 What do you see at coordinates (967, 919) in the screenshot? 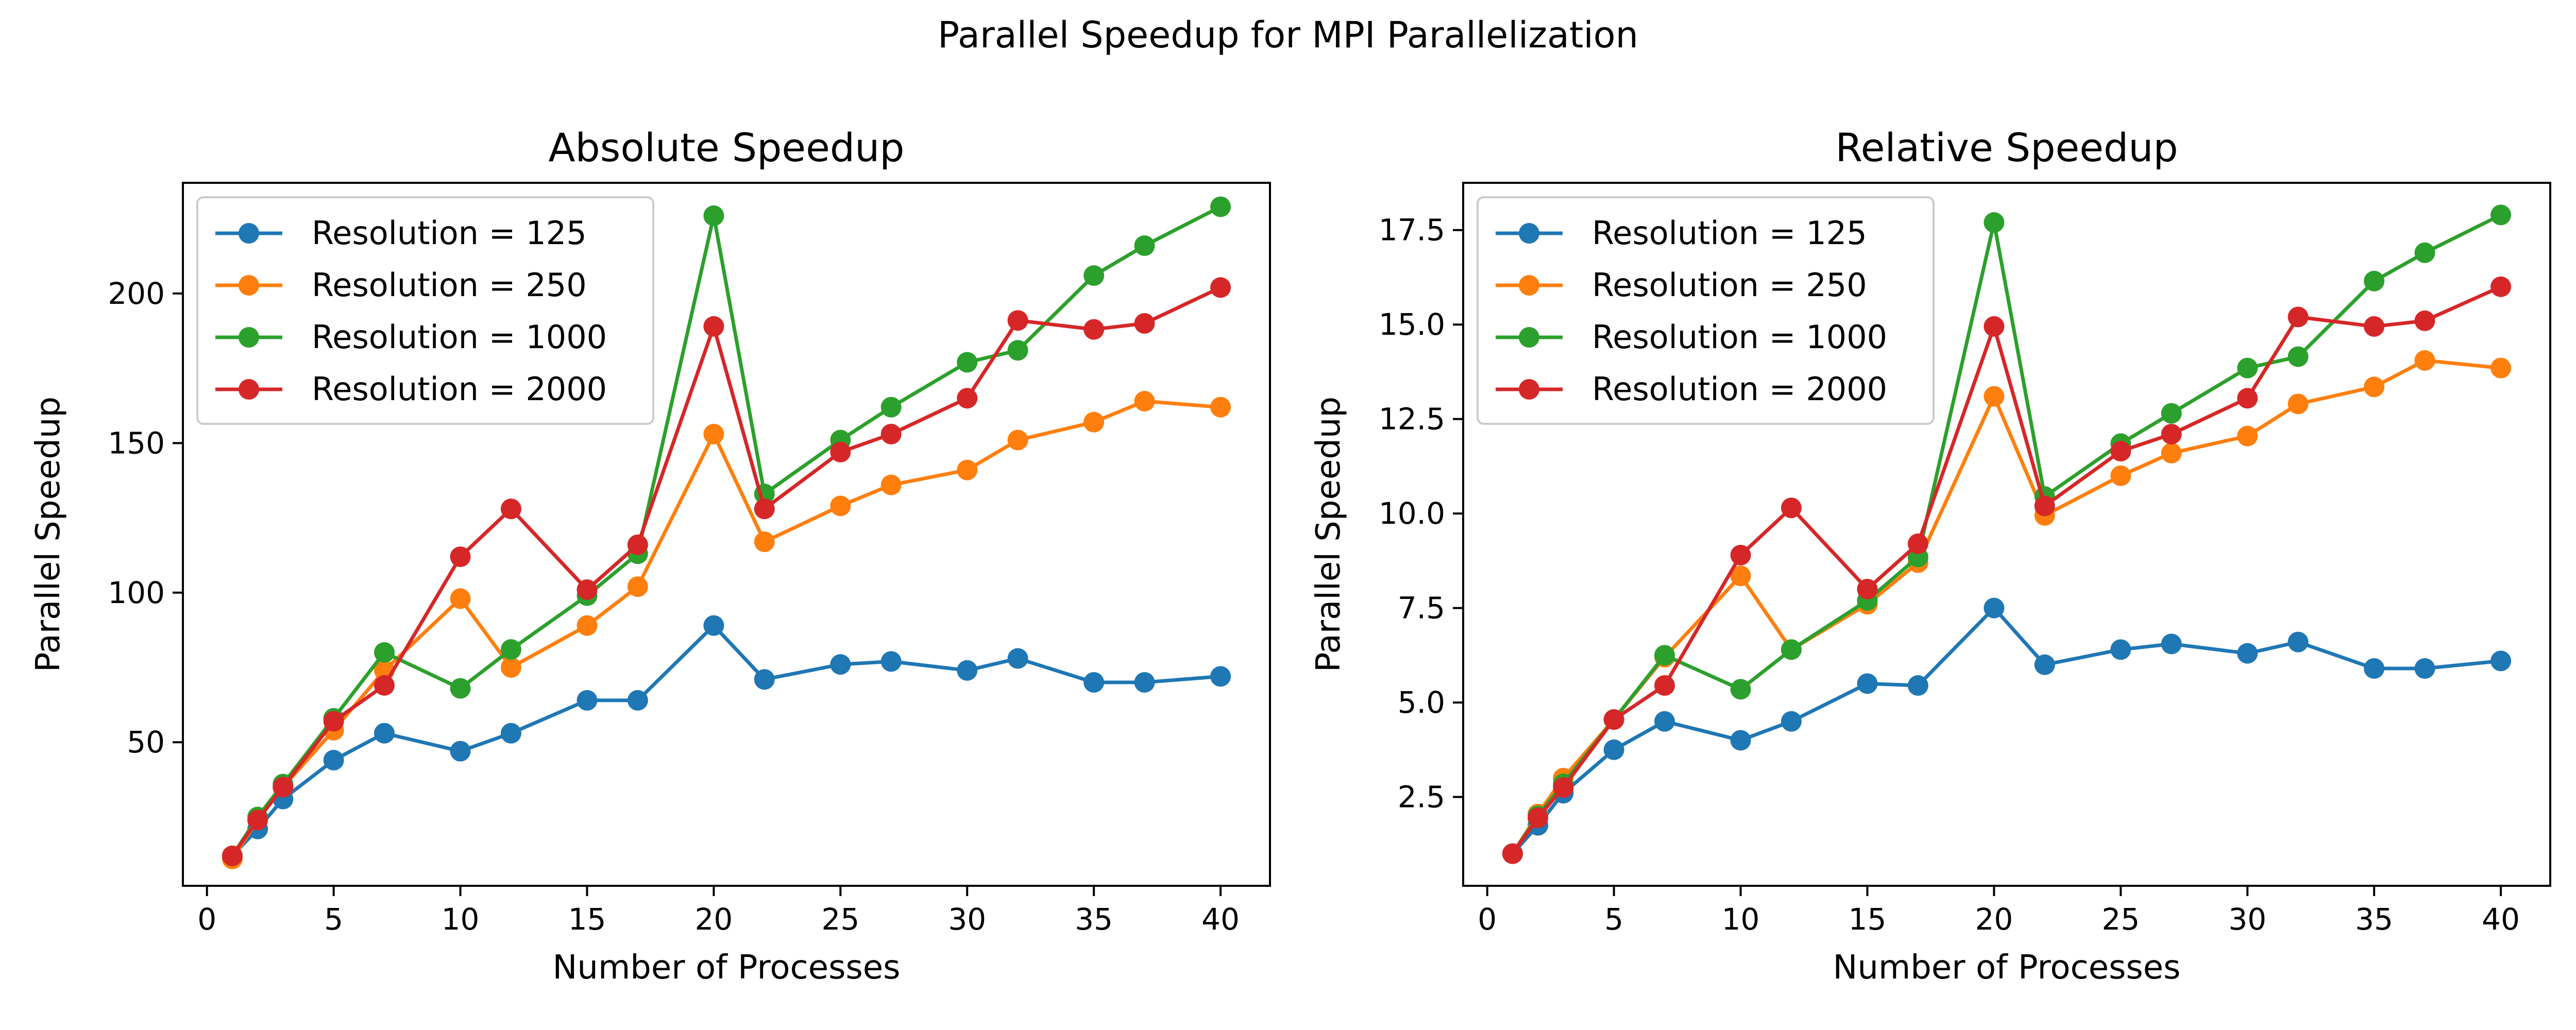
I see `x-tick-label: 30` at bounding box center [967, 919].